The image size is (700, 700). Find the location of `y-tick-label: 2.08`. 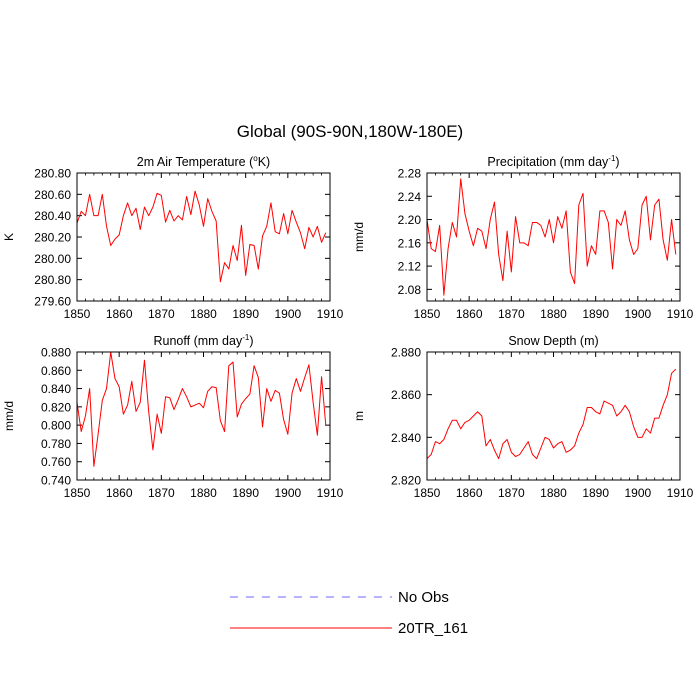

y-tick-label: 2.08 is located at coordinates (410, 290).